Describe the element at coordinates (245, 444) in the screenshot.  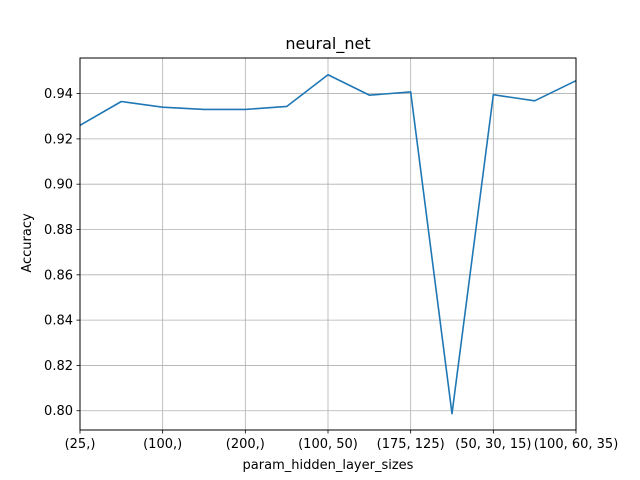
I see `x-tick-label: (200,)` at that location.